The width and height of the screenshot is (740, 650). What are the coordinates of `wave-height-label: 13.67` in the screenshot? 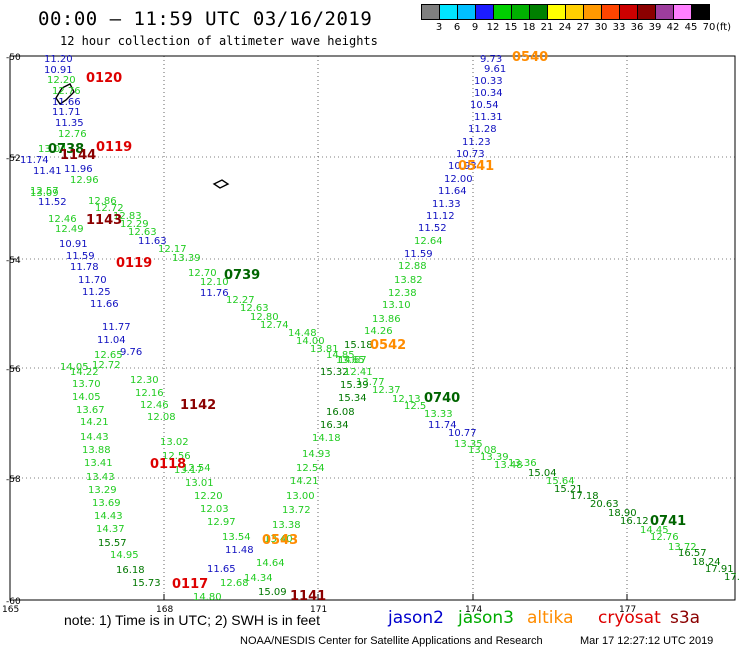 It's located at (90, 410).